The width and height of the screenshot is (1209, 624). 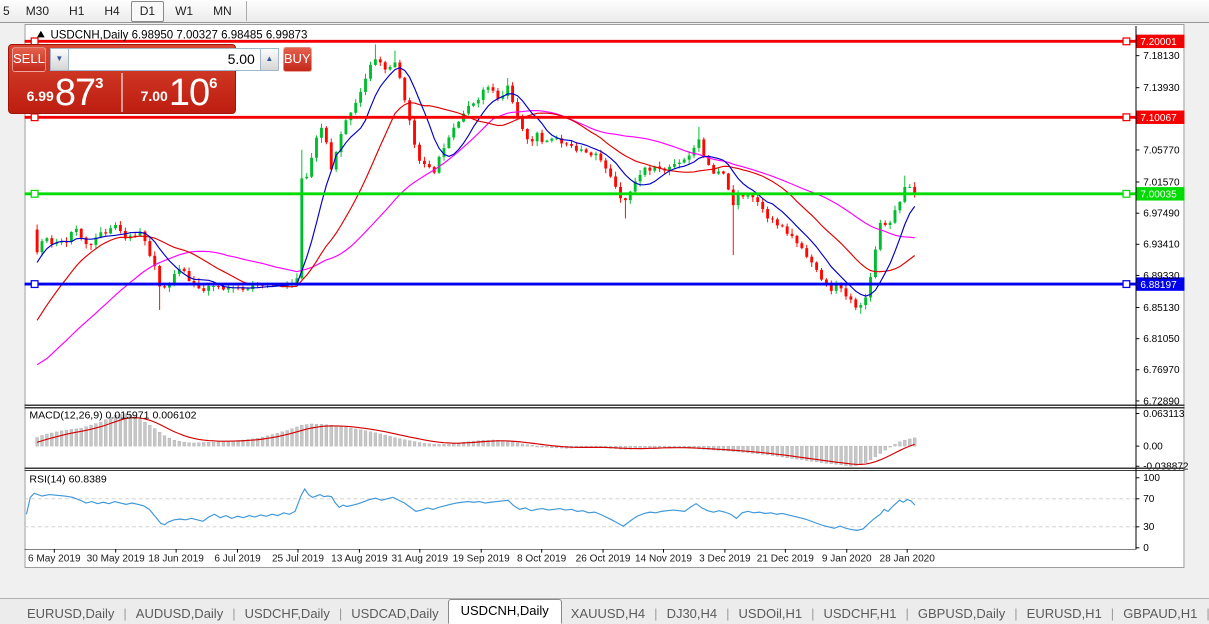 What do you see at coordinates (41, 34) in the screenshot?
I see `collapse-panel-triangle` at bounding box center [41, 34].